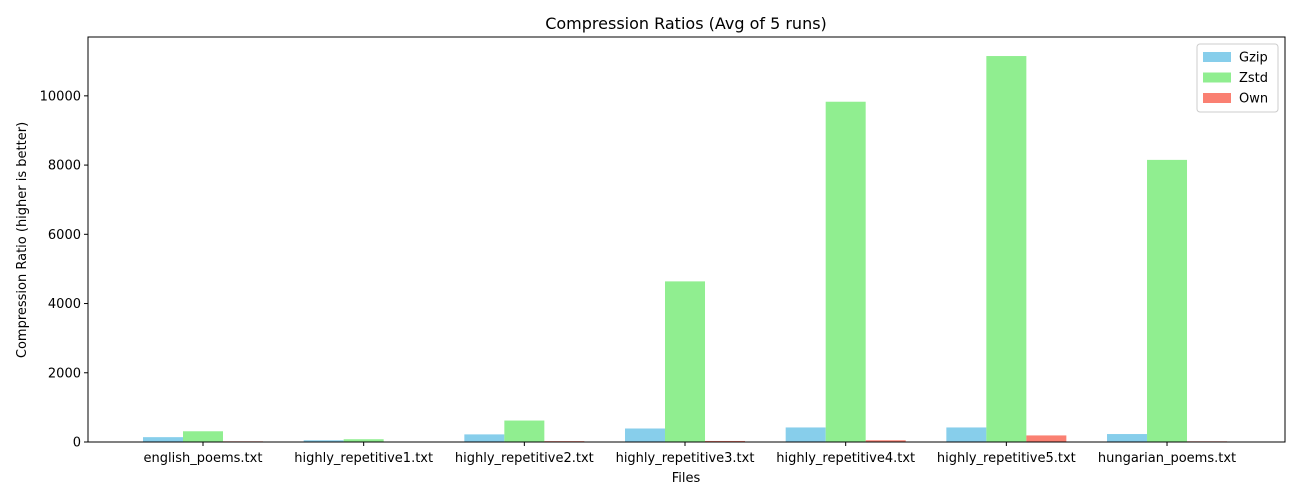 The height and width of the screenshot is (500, 1300). What do you see at coordinates (686, 23) in the screenshot?
I see `chart-title: Compression Ratios (Avg of 5 runs)` at bounding box center [686, 23].